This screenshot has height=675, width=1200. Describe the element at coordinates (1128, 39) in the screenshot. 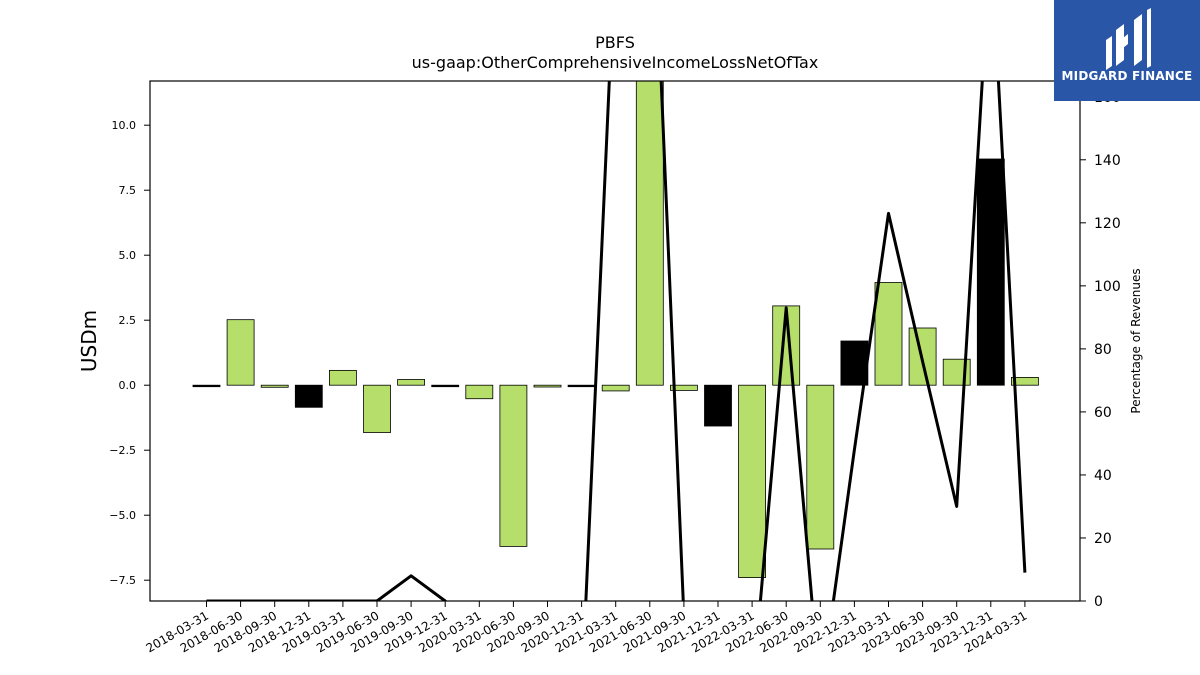

I see `logo-mark-icon` at that location.